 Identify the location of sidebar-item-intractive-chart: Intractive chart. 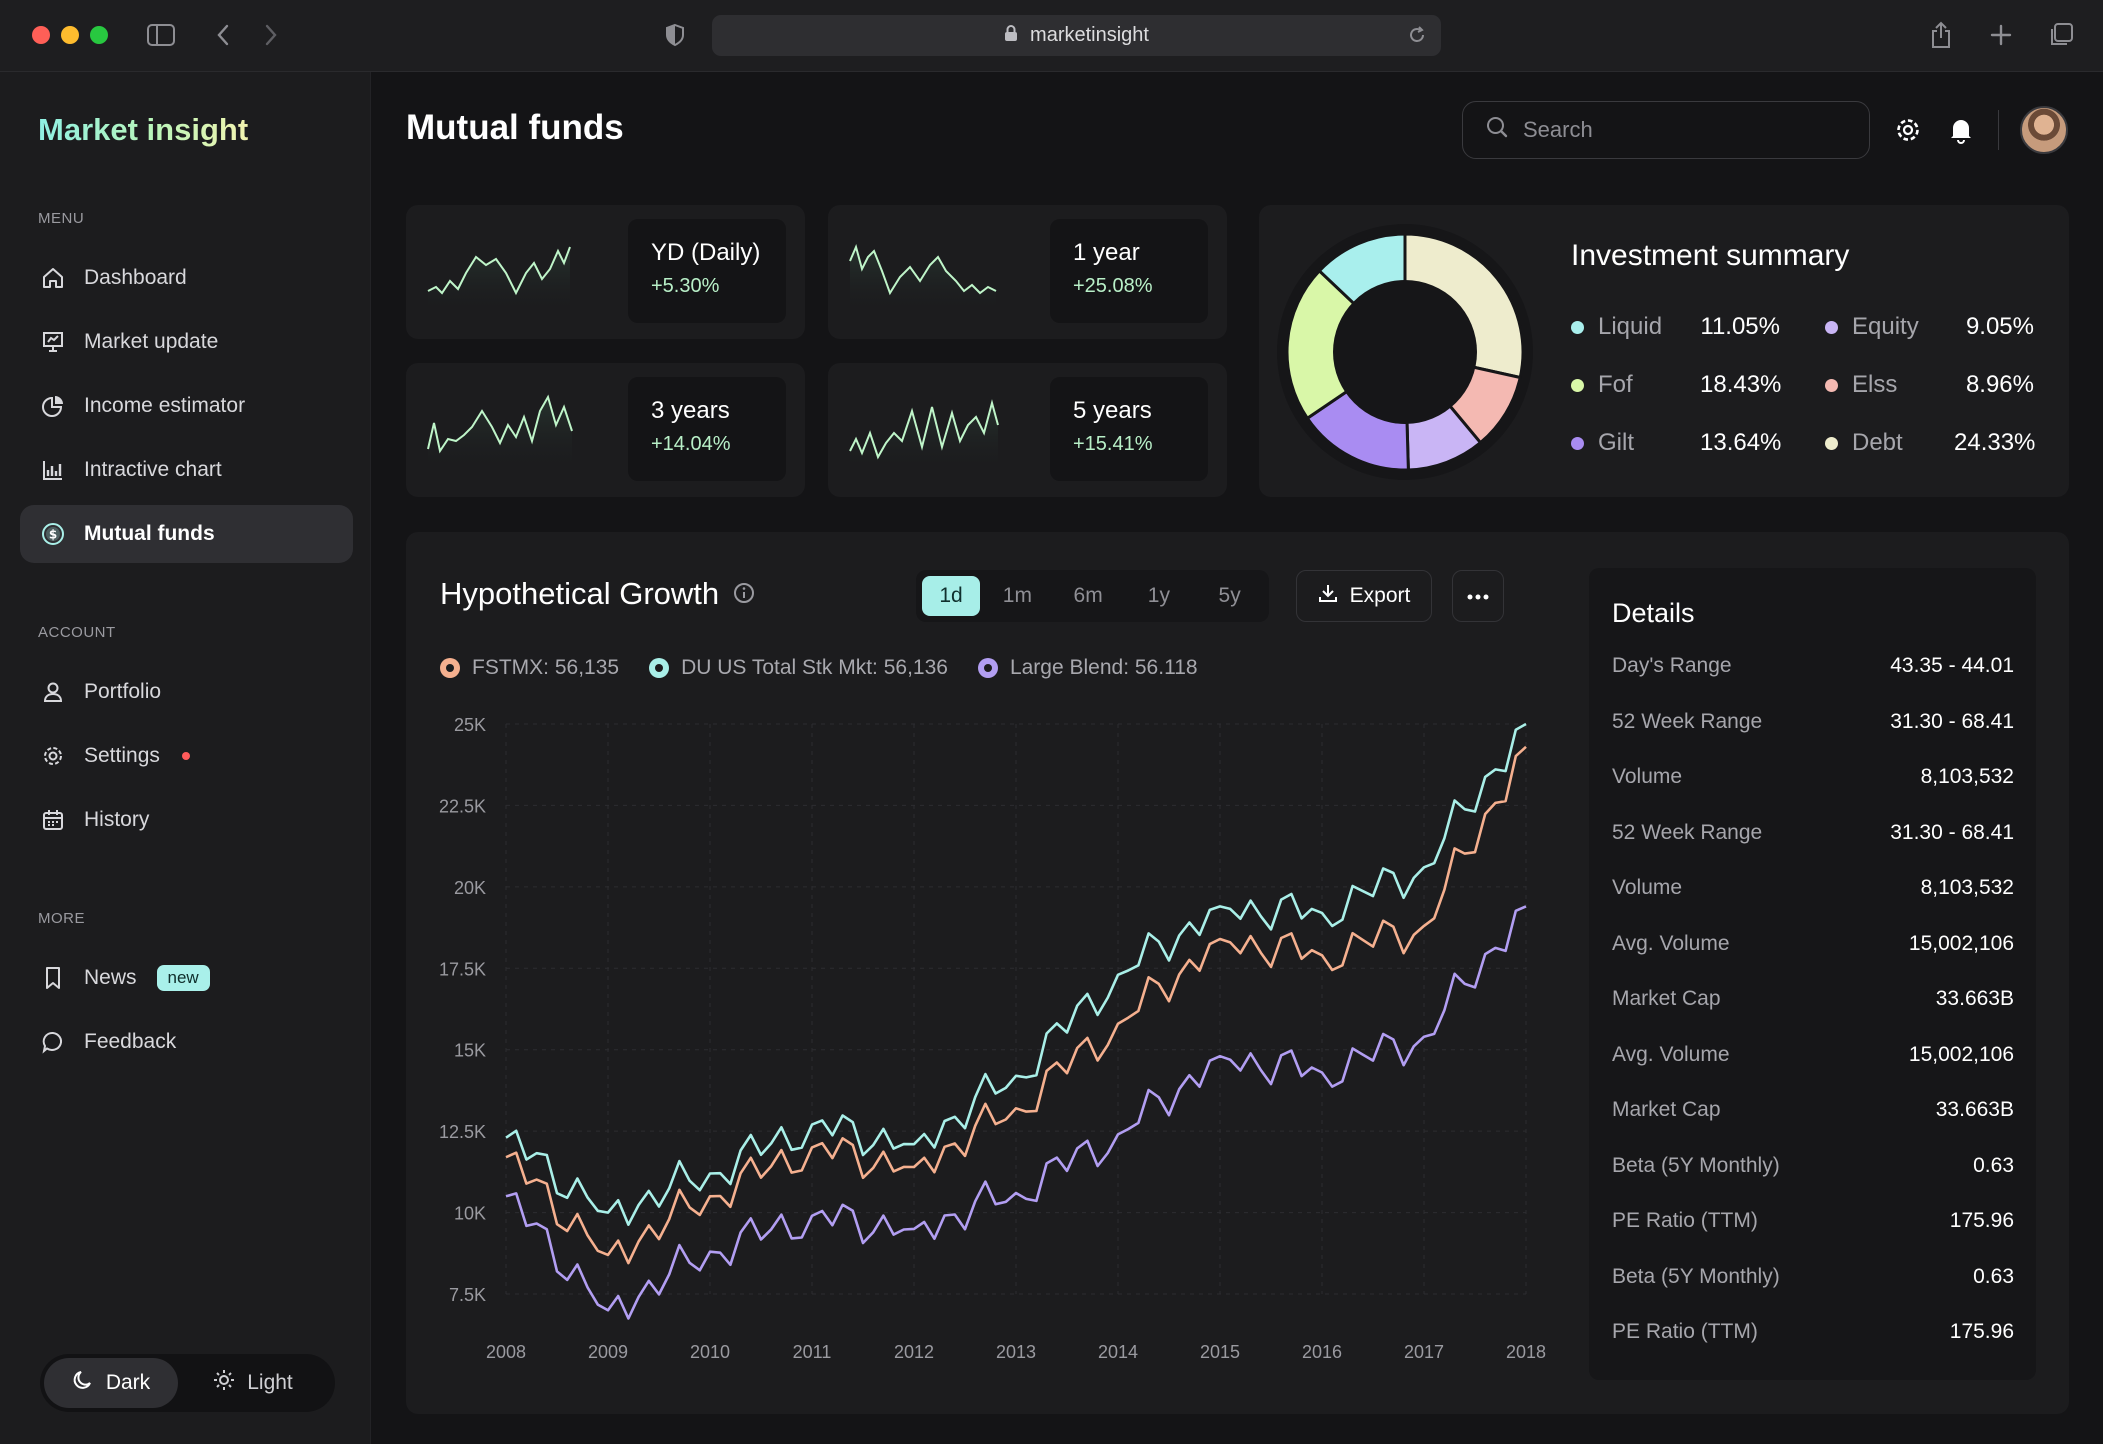
(186, 470).